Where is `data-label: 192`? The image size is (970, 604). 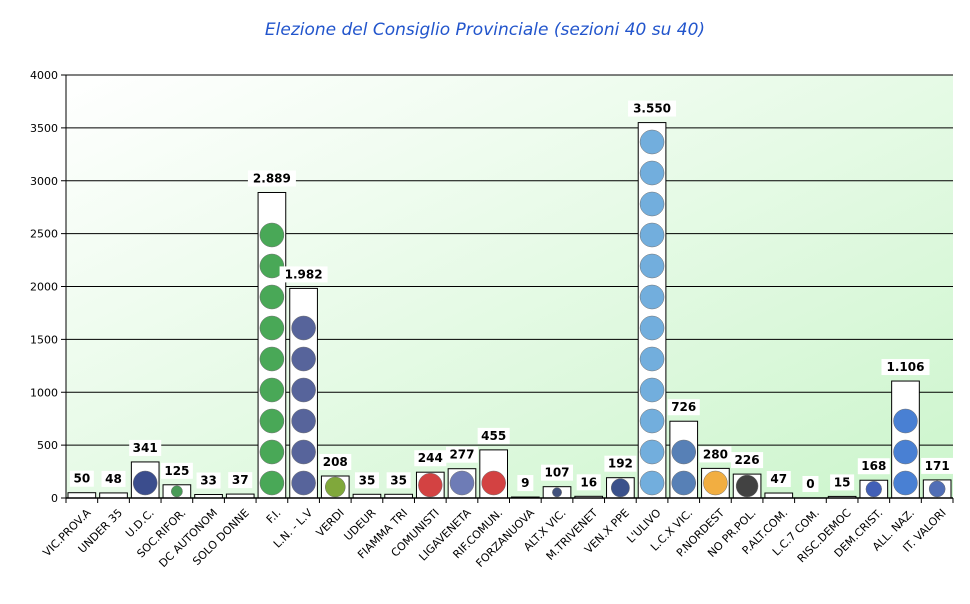 data-label: 192 is located at coordinates (620, 464).